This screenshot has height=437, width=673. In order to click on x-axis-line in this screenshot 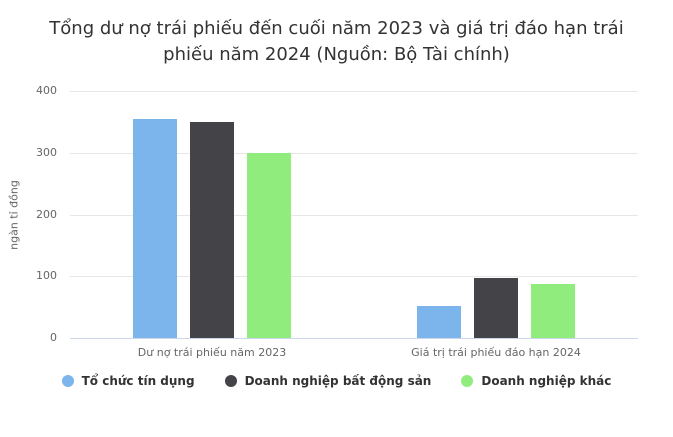, I will do `click(354, 338)`.